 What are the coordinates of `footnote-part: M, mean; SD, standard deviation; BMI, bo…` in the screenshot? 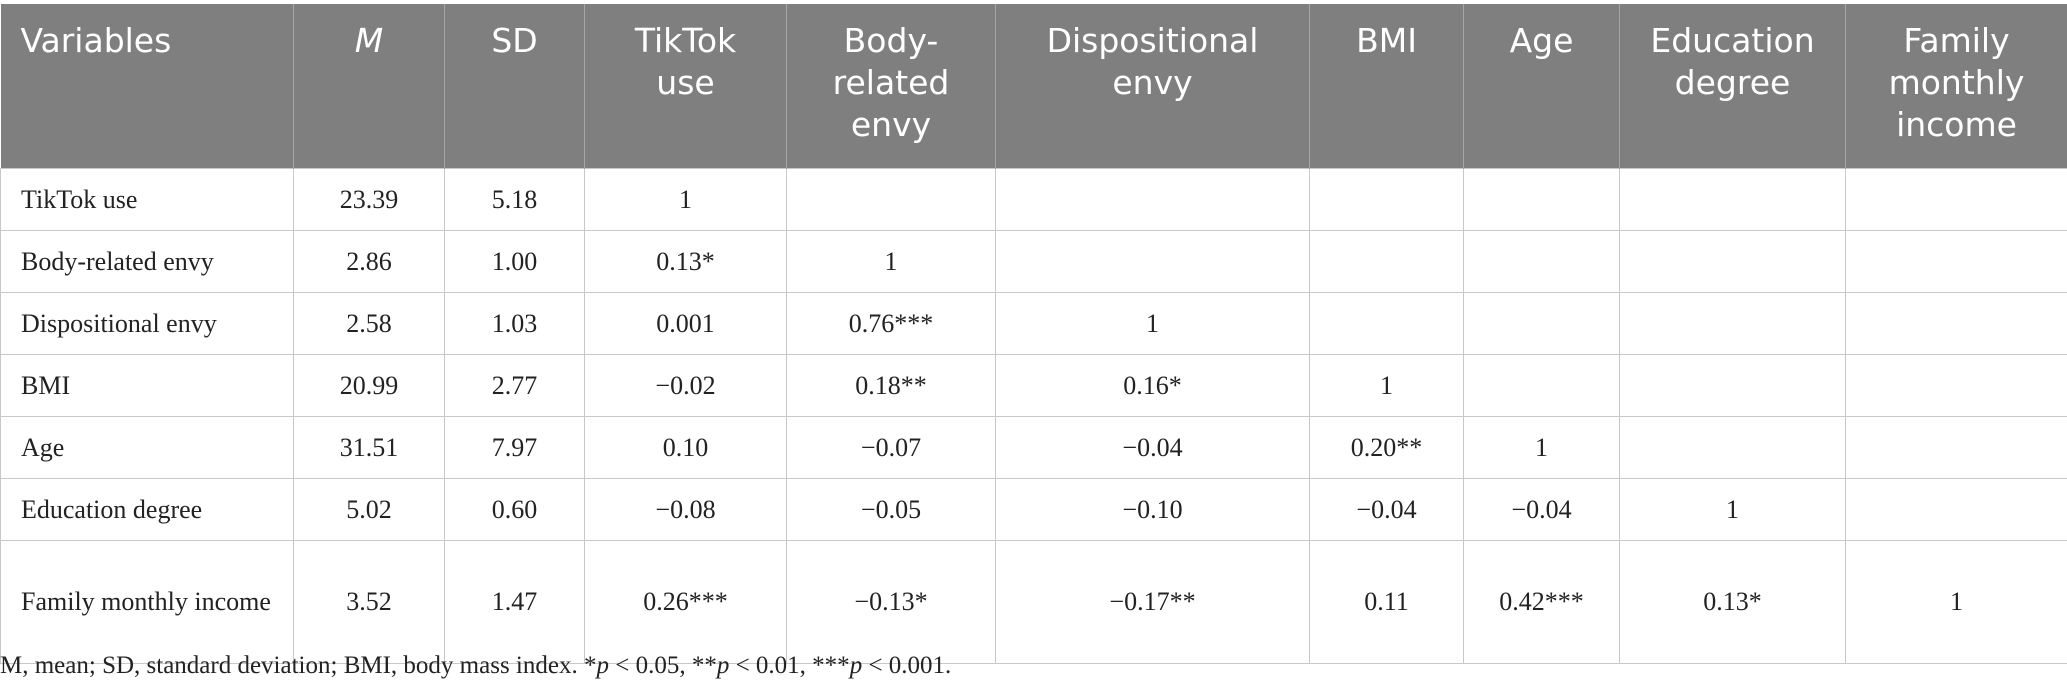 It's located at (298, 665).